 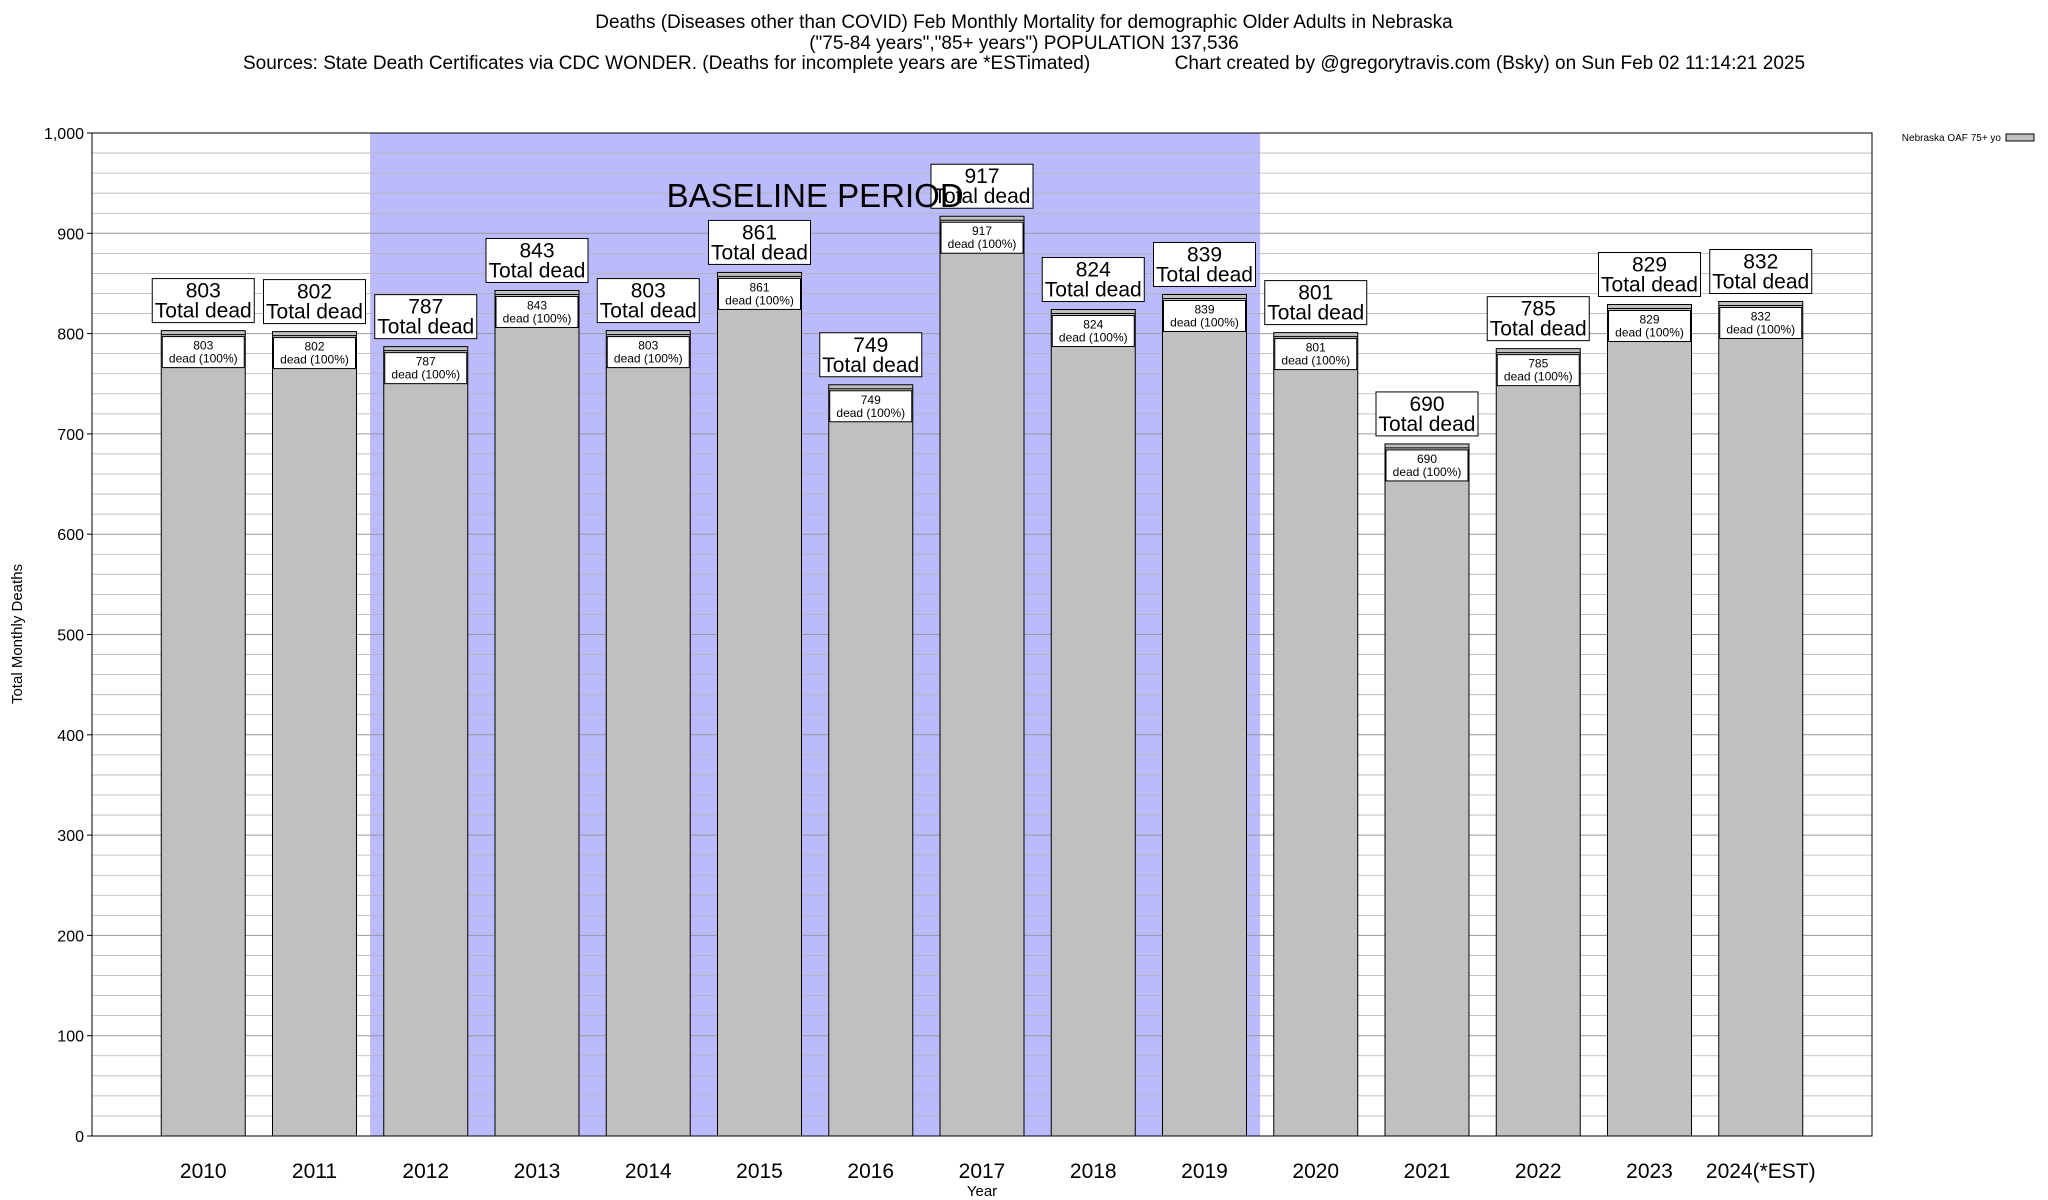 What do you see at coordinates (2020, 137) in the screenshot?
I see `legend-swatch` at bounding box center [2020, 137].